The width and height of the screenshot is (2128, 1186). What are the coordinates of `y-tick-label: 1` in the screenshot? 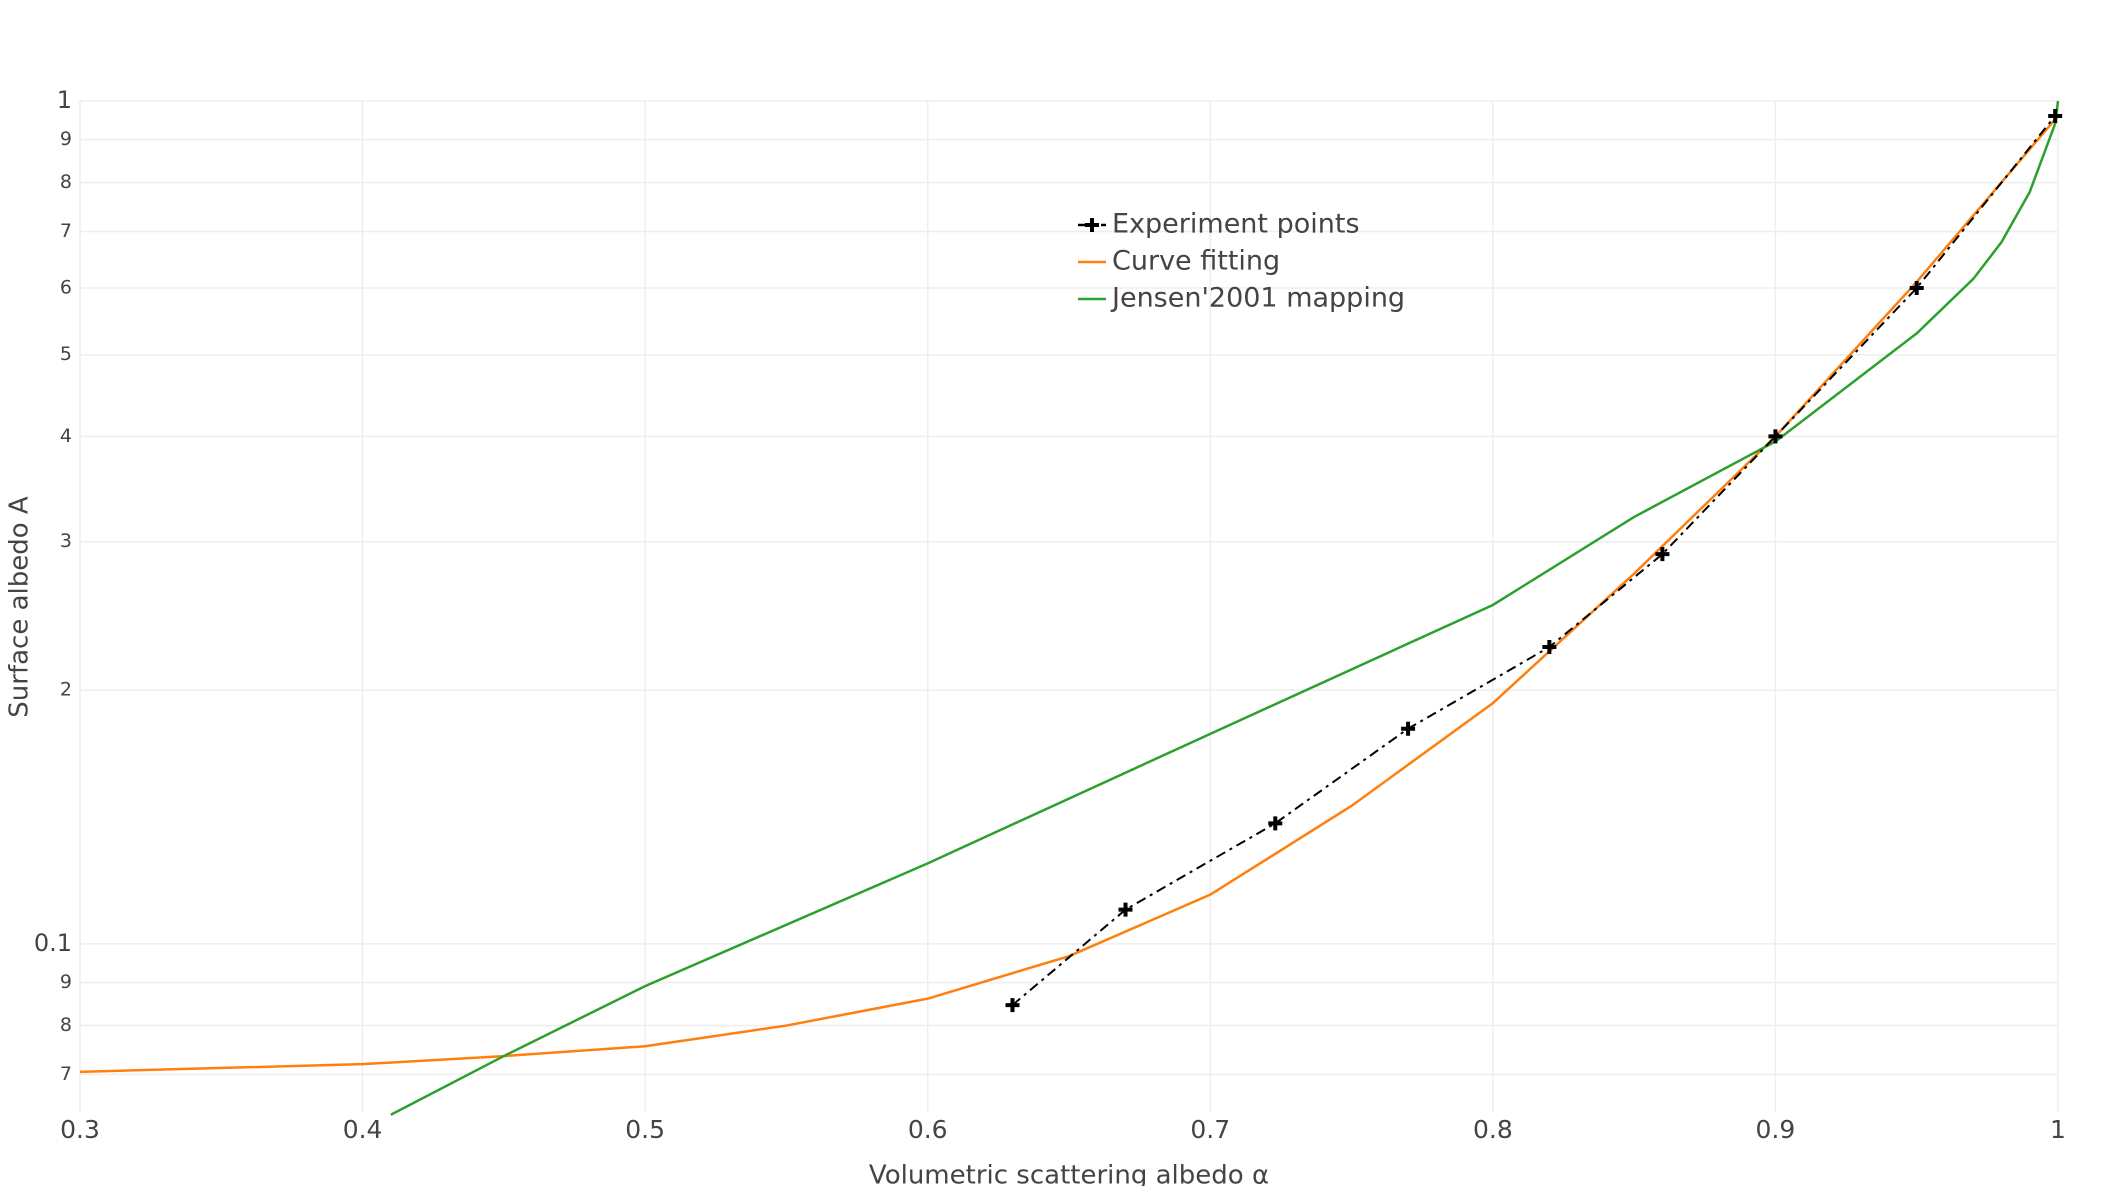 It's located at (64, 100).